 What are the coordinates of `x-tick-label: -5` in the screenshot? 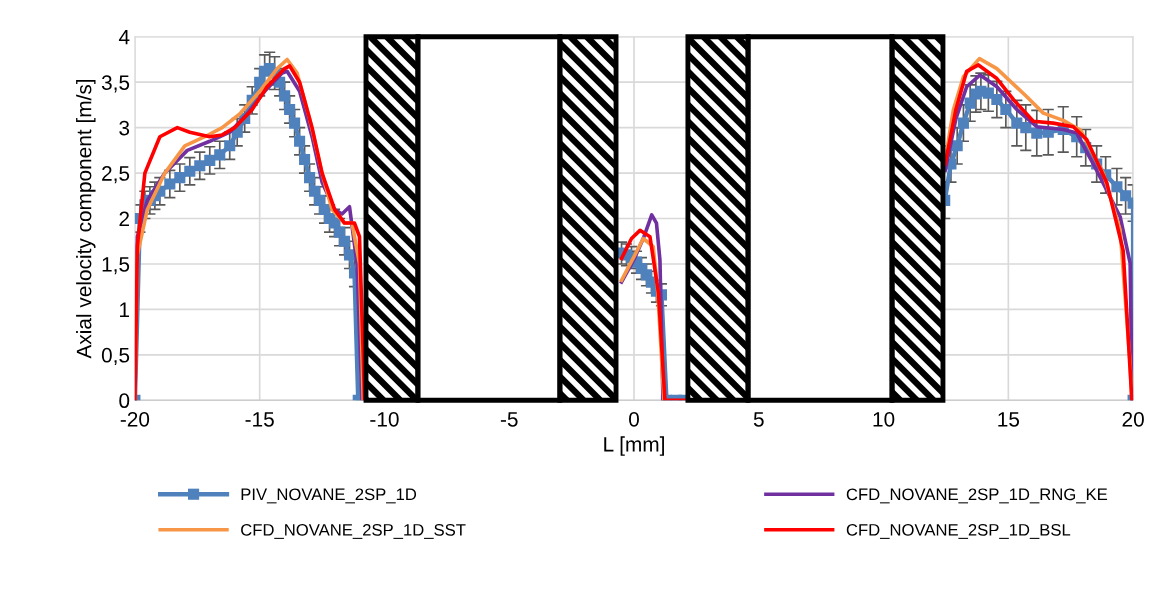 It's located at (509, 419).